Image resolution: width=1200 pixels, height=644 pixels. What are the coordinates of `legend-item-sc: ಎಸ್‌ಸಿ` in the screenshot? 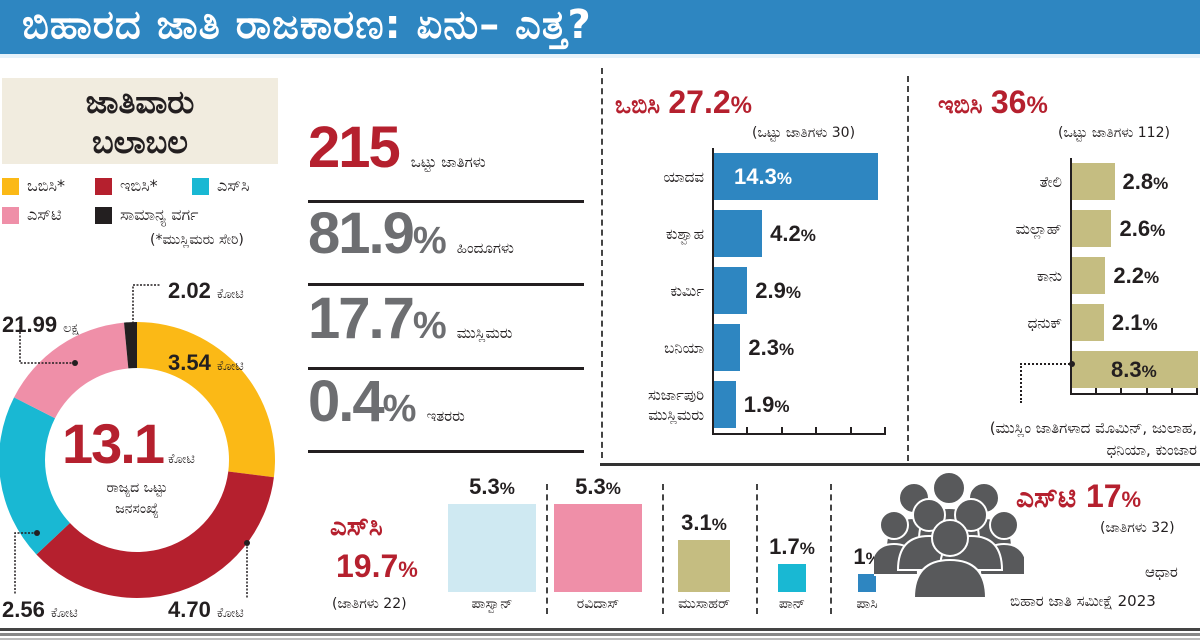 It's located at (220, 186).